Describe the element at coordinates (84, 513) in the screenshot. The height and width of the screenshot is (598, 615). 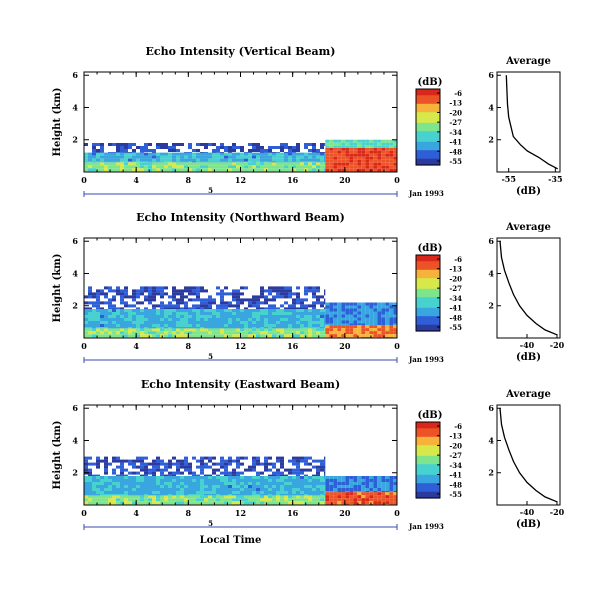
I see `x-tick-label: 0` at that location.